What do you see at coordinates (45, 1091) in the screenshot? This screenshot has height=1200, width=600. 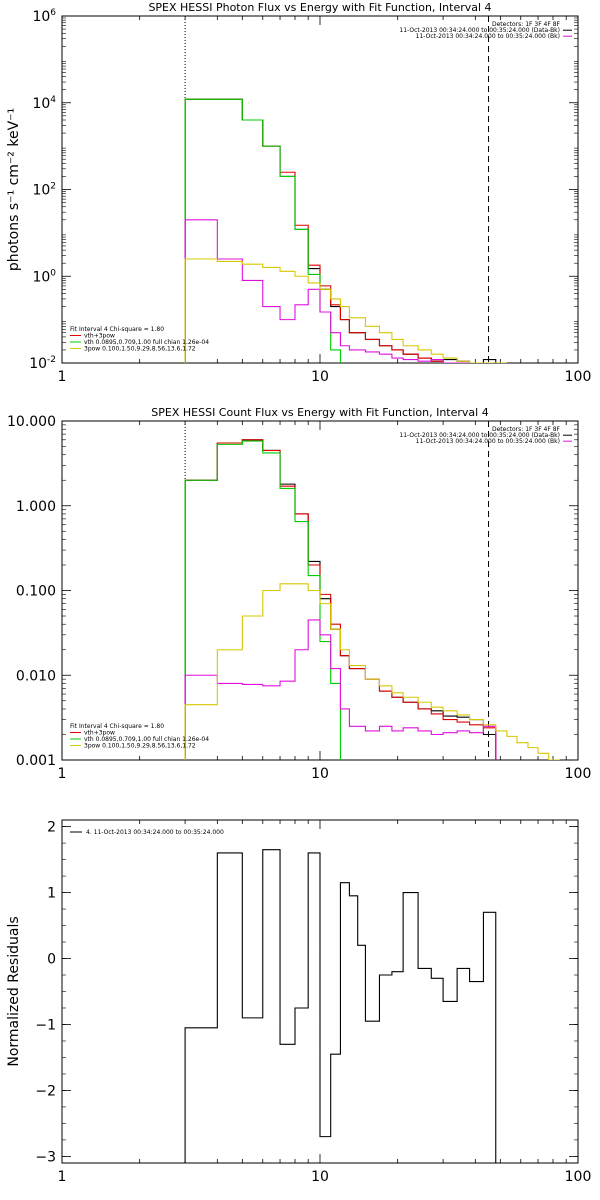 I see `y-tick-label: −2` at bounding box center [45, 1091].